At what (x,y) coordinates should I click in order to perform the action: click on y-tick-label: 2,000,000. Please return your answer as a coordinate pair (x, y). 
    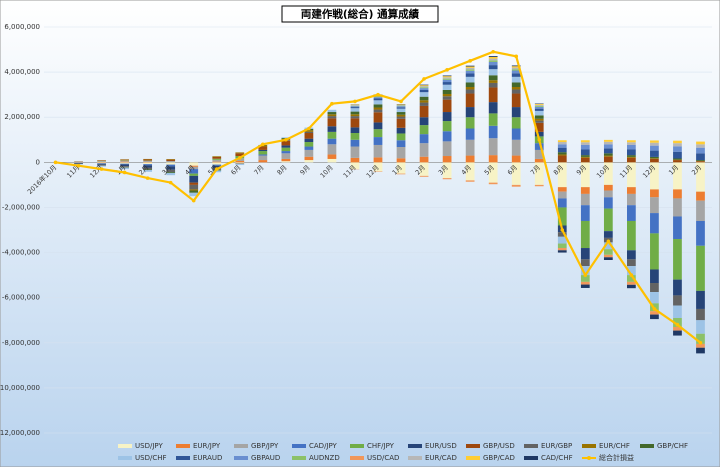
    Looking at the image, I should click on (22, 117).